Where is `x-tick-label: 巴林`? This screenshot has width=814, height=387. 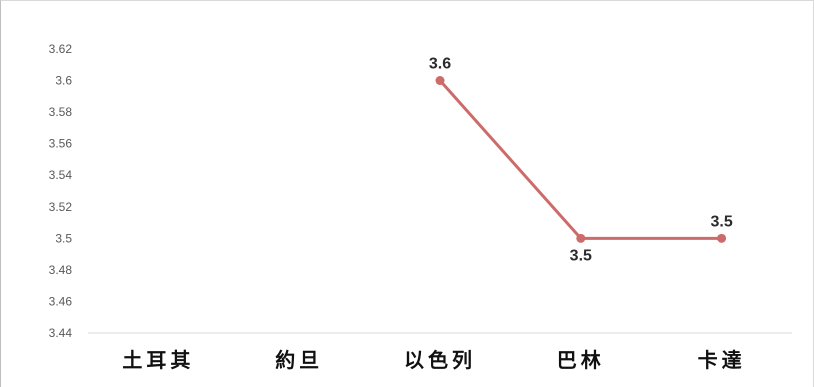
x-tick-label: 巴林 is located at coordinates (581, 360).